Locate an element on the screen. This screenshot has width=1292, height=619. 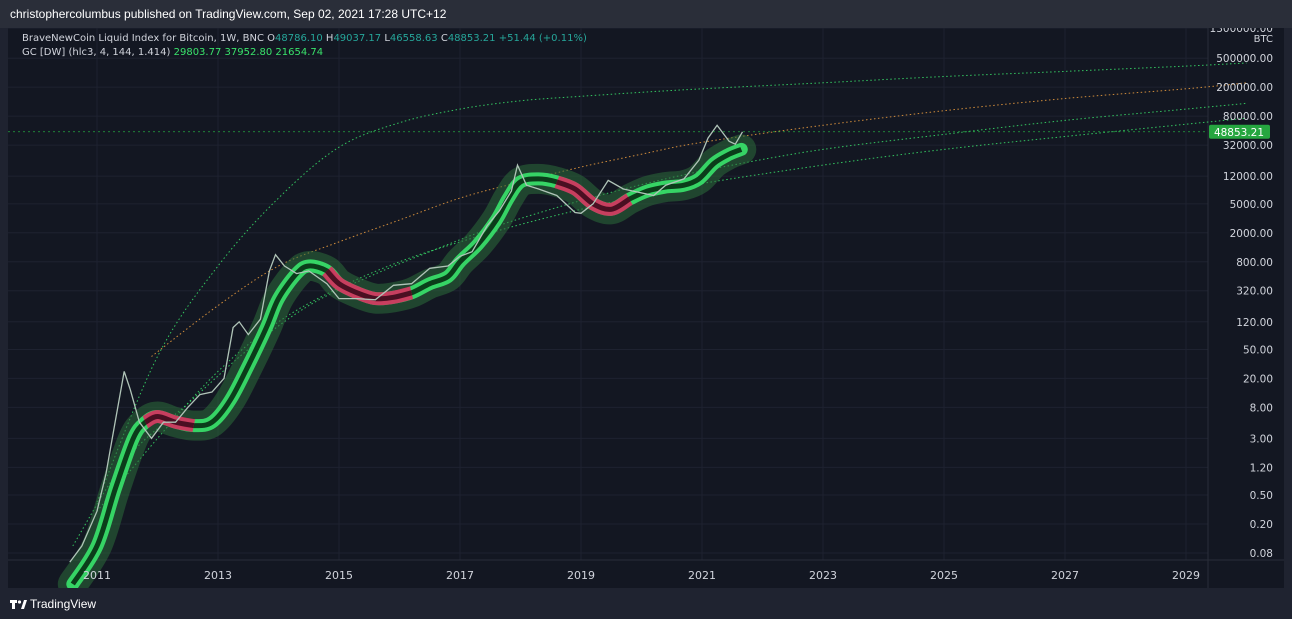
high-label: H is located at coordinates (329, 38).